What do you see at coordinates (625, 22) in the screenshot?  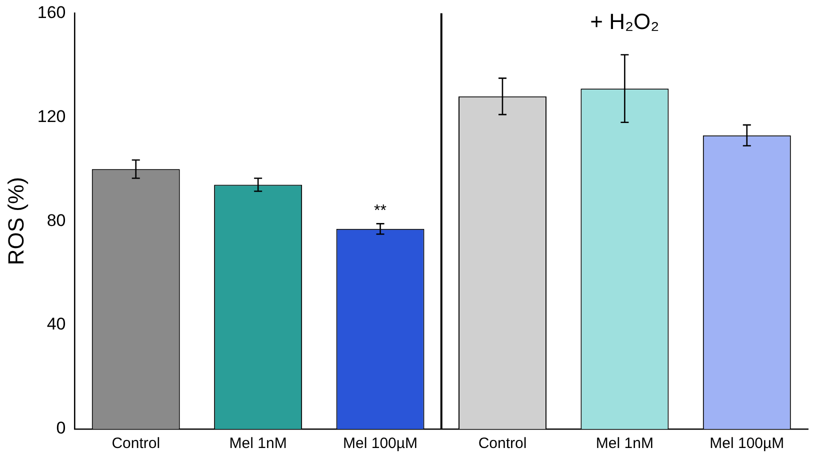 I see `annotation: + H₂O₂` at bounding box center [625, 22].